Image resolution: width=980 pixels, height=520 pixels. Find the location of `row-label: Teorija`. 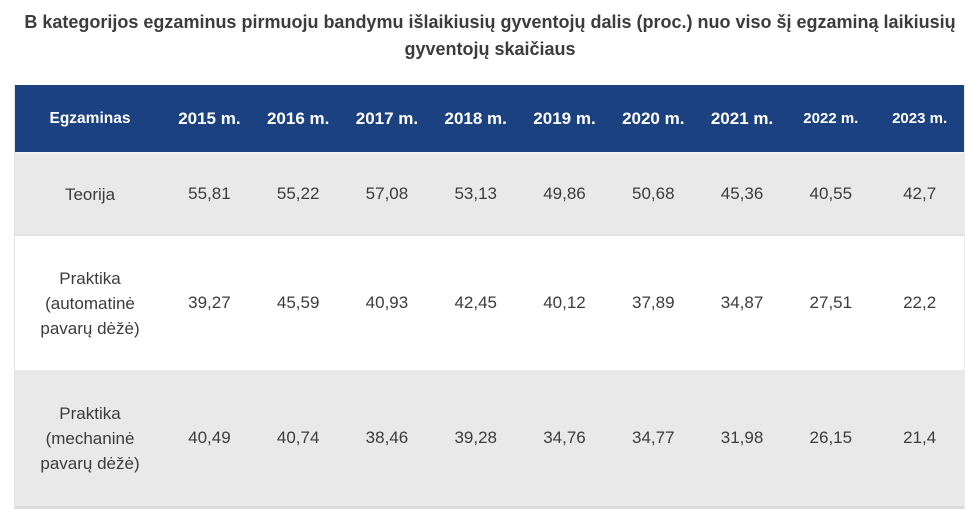

row-label: Teorija is located at coordinates (90, 194).